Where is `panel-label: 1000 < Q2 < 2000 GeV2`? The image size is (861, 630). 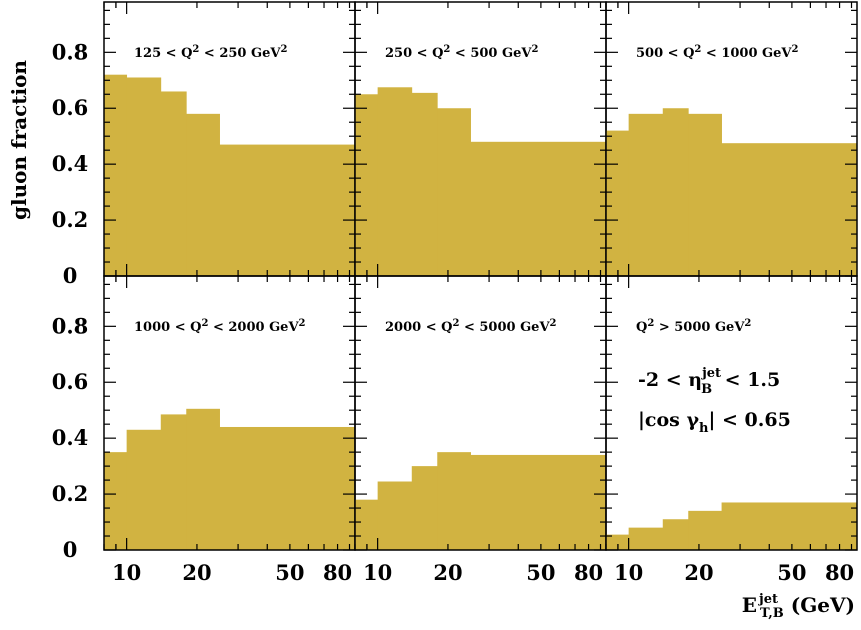 panel-label: 1000 < Q2 < 2000 GeV2 is located at coordinates (220, 327).